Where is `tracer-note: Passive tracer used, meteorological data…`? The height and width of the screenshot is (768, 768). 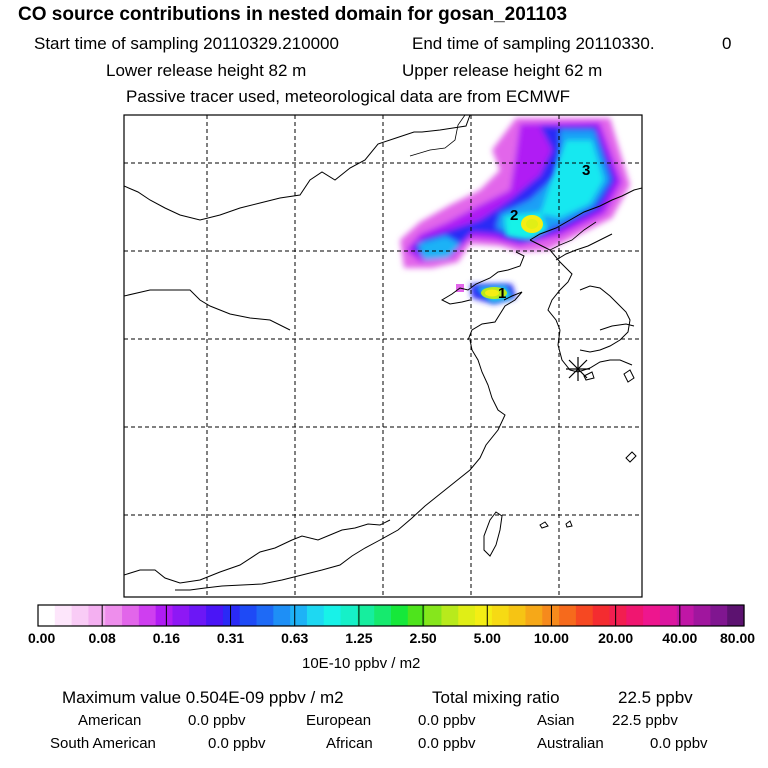
tracer-note: Passive tracer used, meteorological data… is located at coordinates (348, 96).